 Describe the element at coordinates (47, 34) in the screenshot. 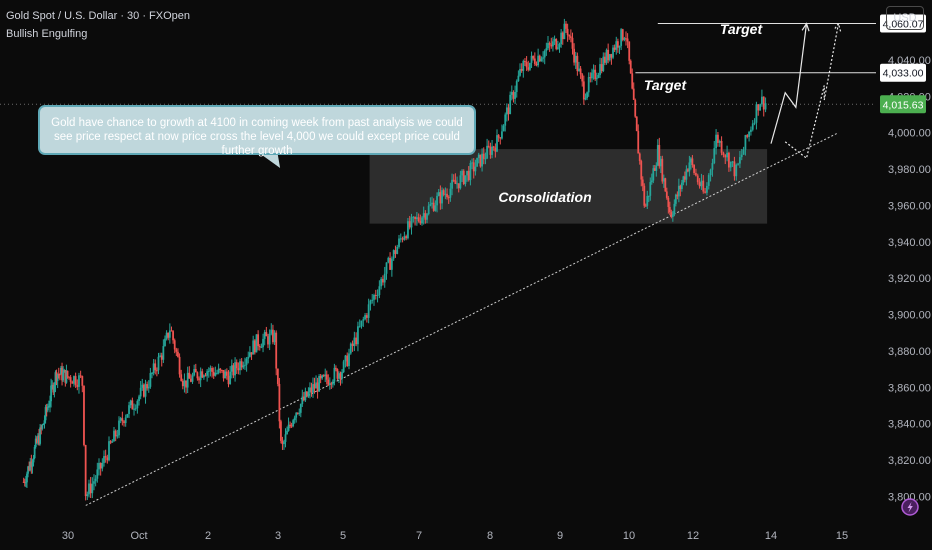

I see `pattern-label: Bullish Engulfing` at that location.